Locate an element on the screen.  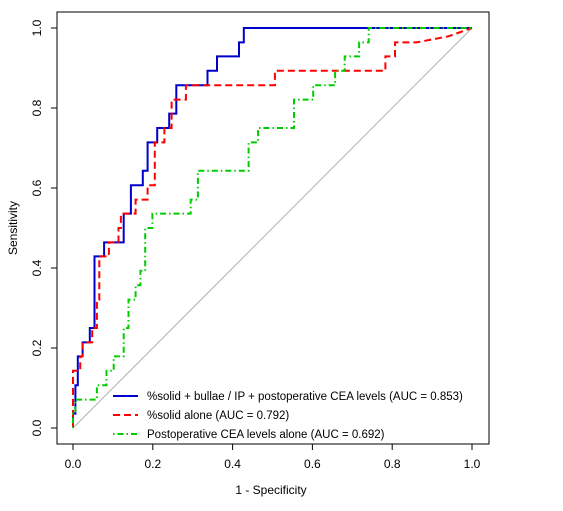
y-axis-label: Sensitivity is located at coordinates (13, 228).